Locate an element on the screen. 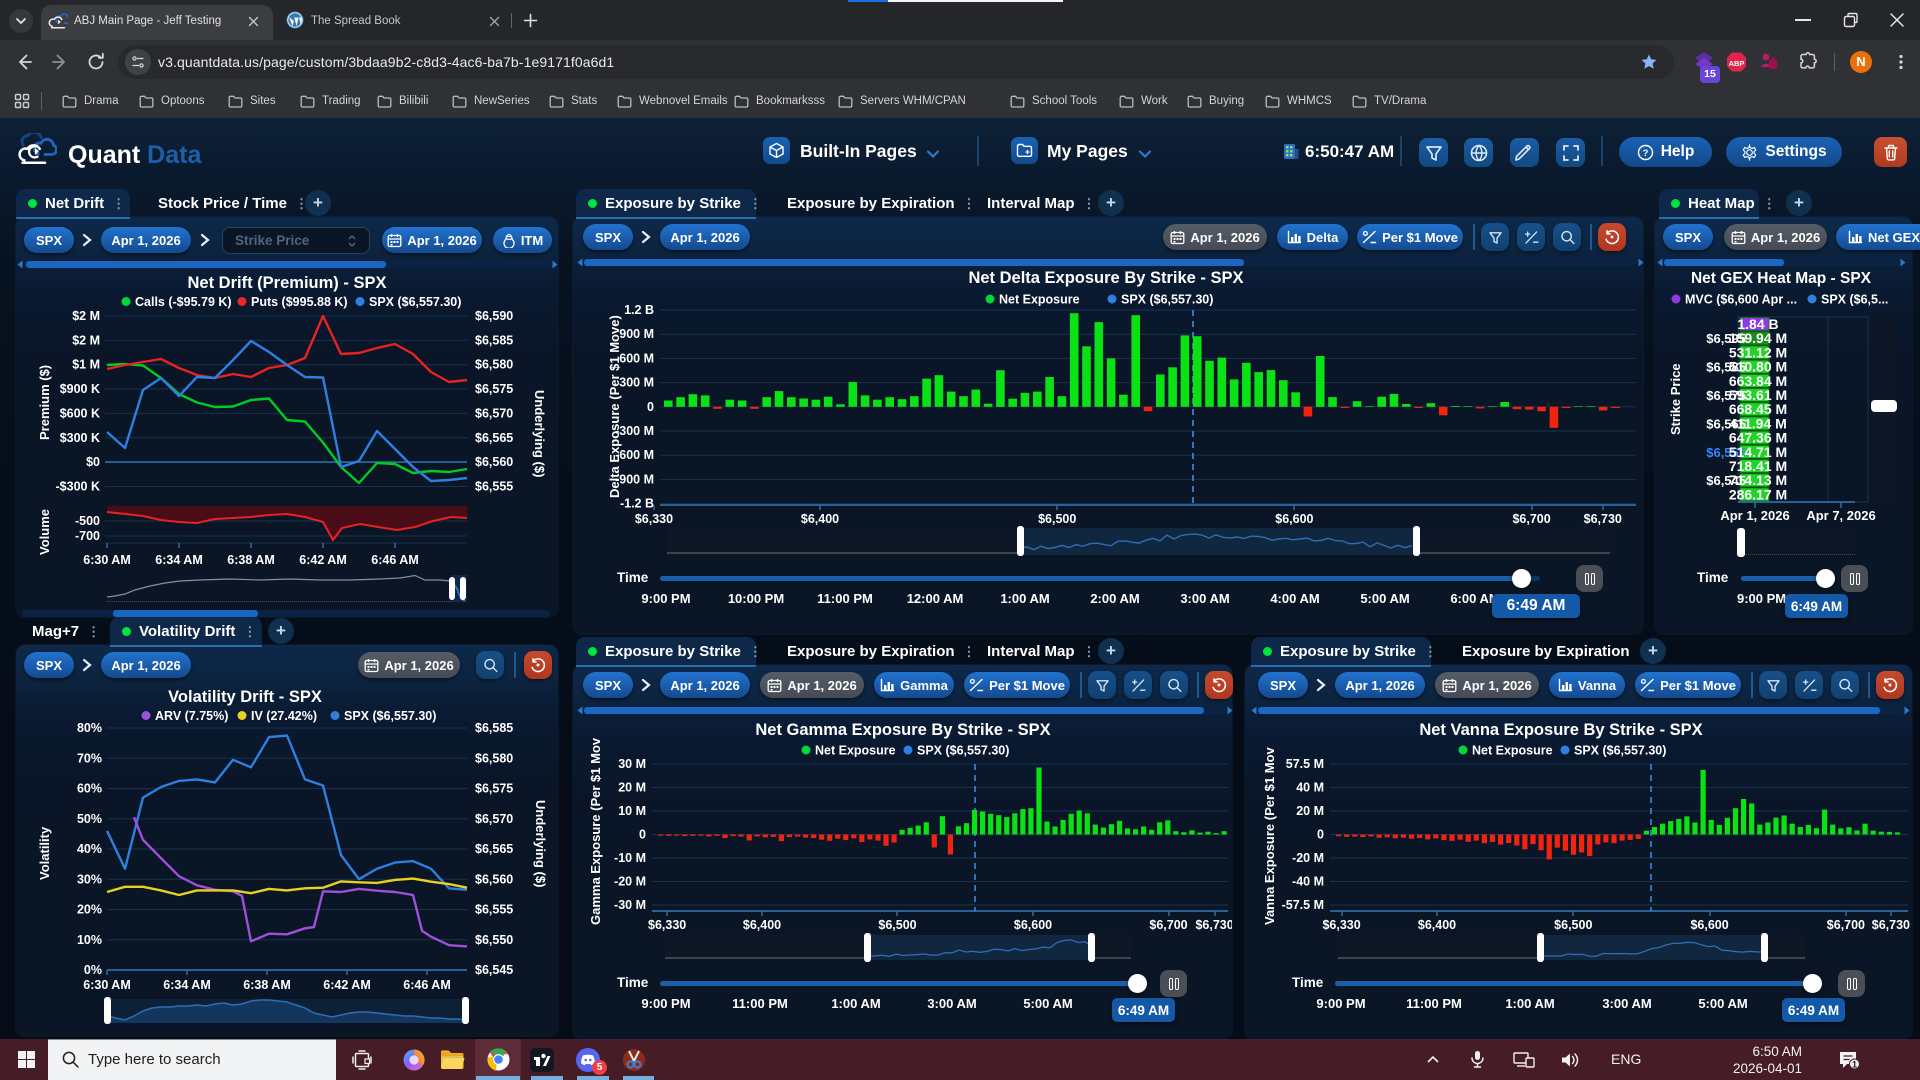 This screenshot has height=1080, width=1920. svg-text: 6:38 AM is located at coordinates (266, 985).